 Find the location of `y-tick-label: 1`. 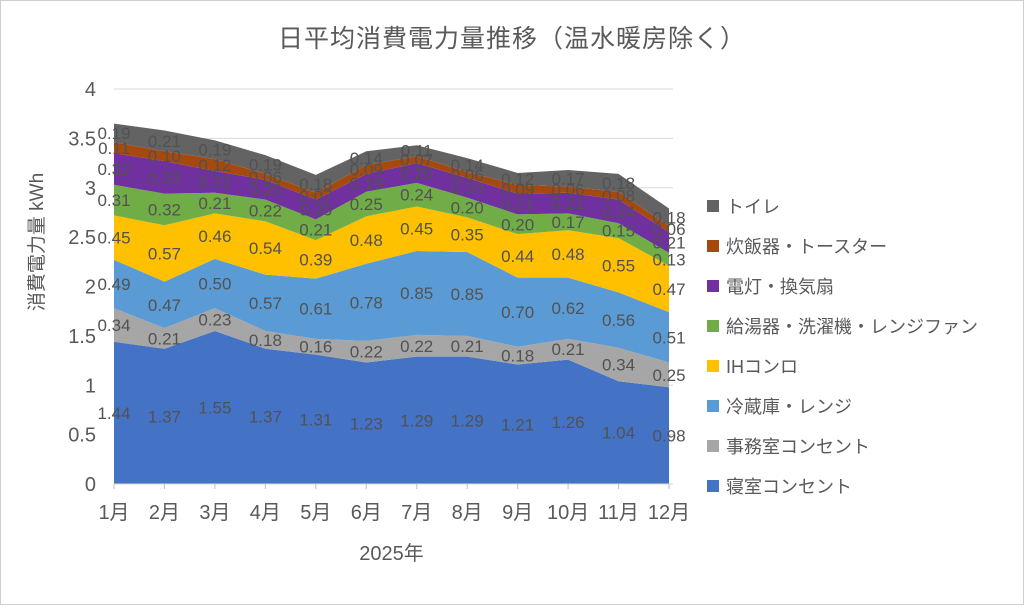

y-tick-label: 1 is located at coordinates (90, 386).